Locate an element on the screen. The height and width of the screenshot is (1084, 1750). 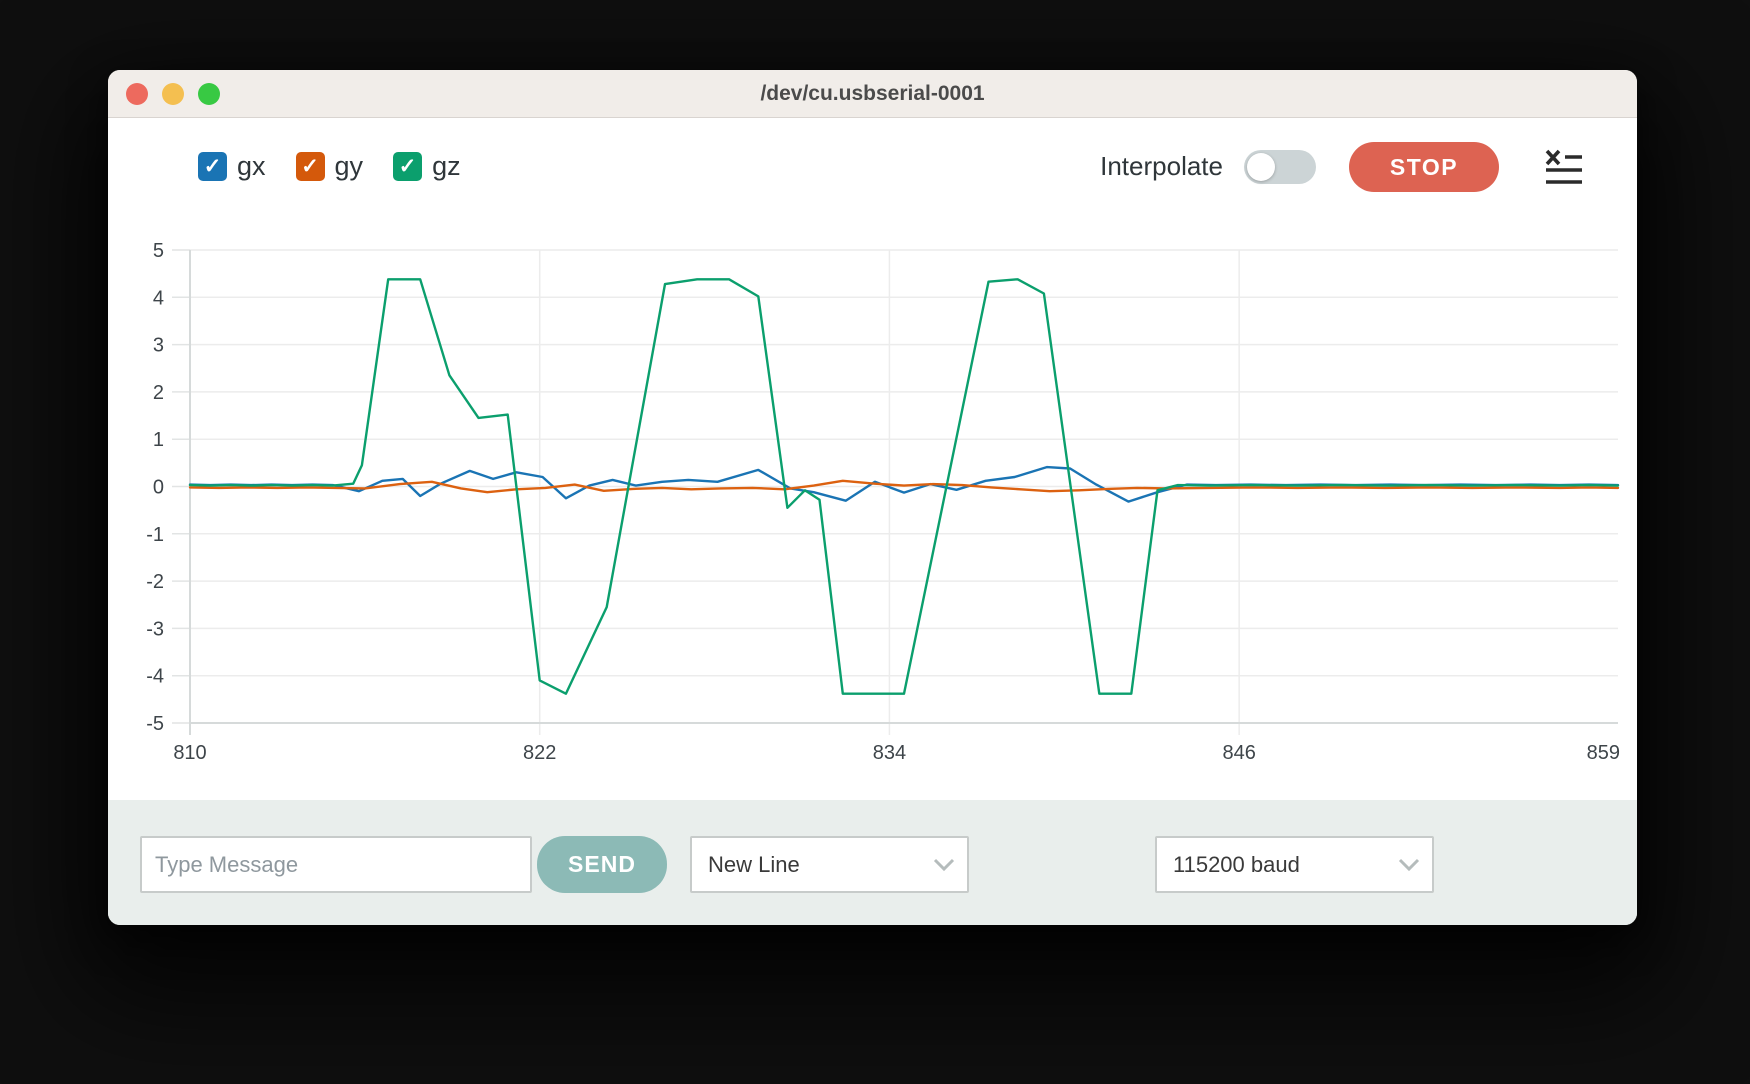
checkbox-gy-checked: ✓ is located at coordinates (310, 166).